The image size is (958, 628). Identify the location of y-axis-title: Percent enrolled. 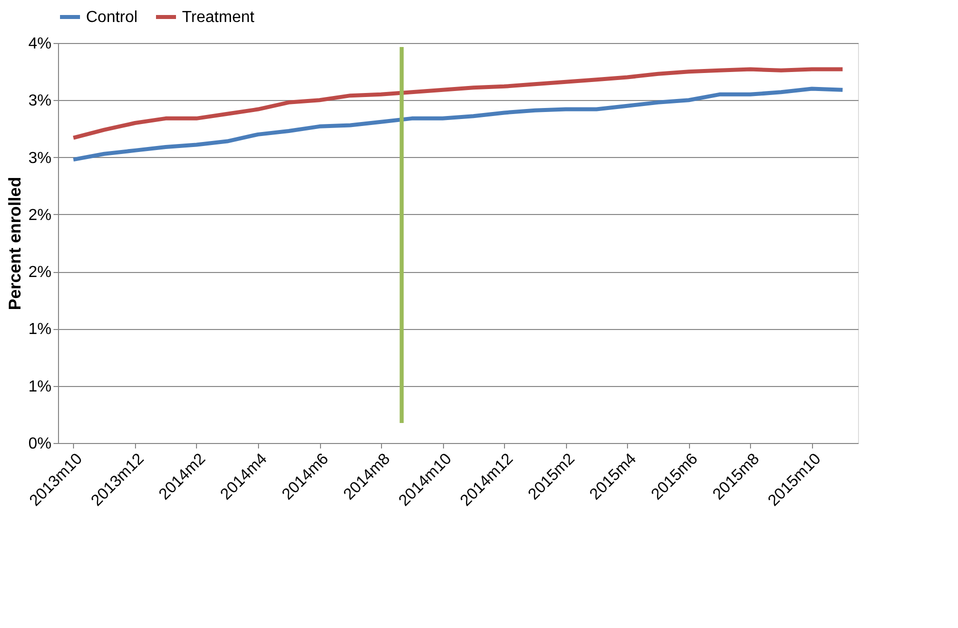
(14, 243).